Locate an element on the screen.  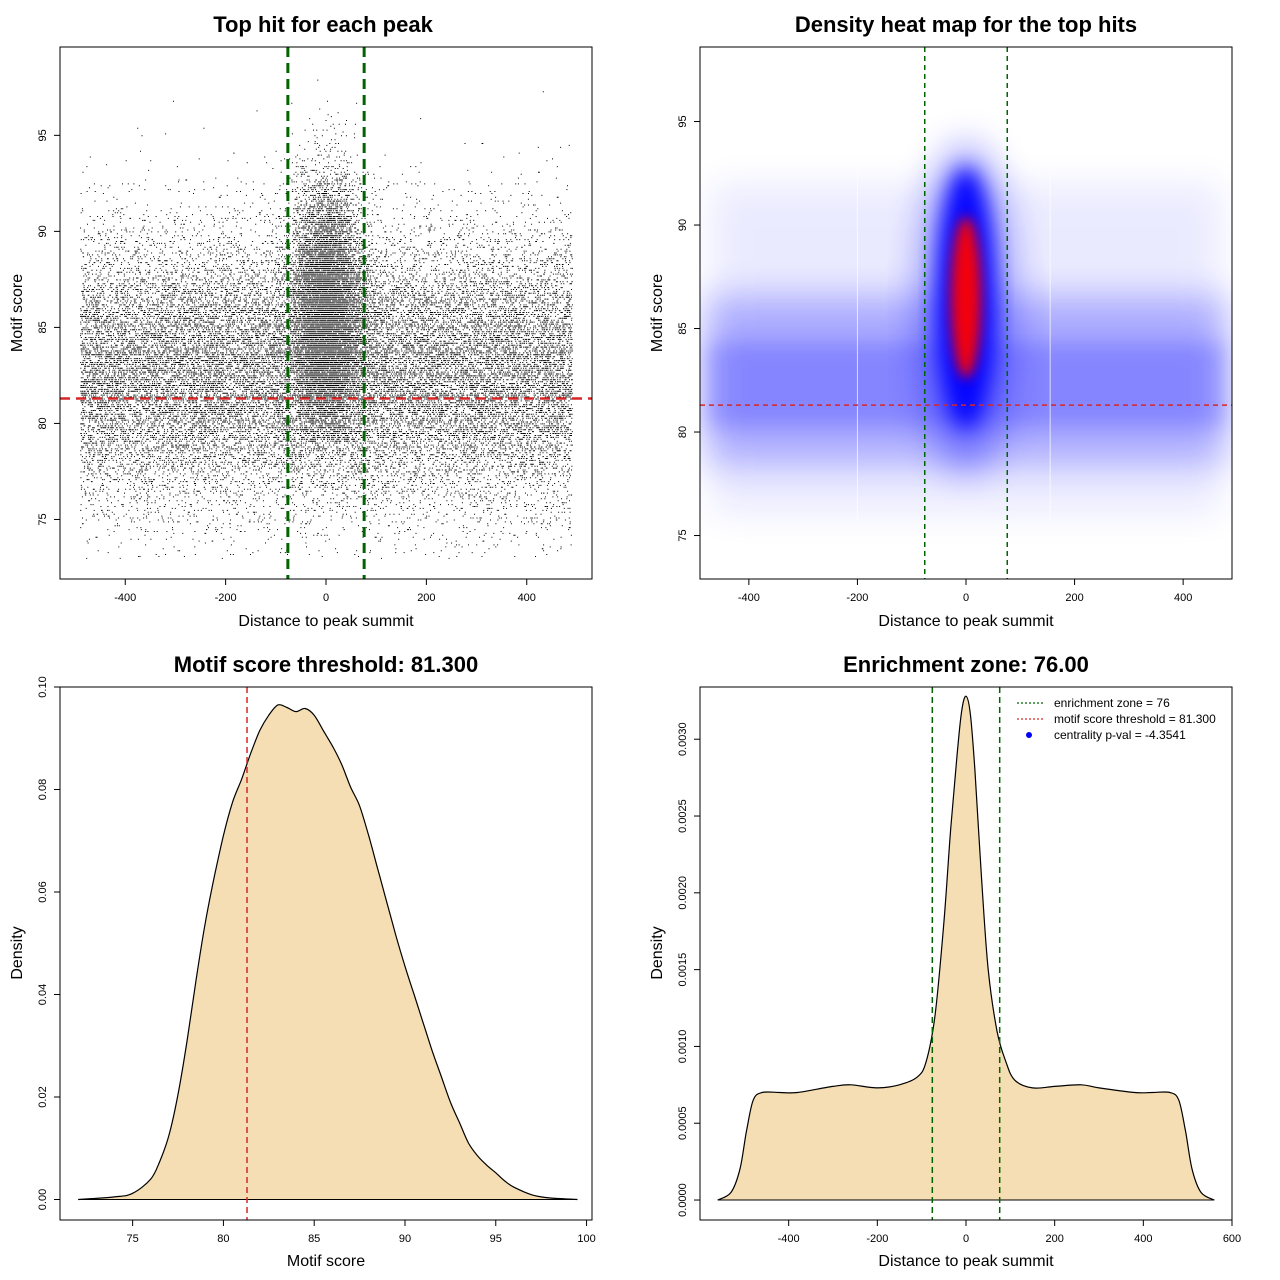
heatmap-x-label: Distance to peak summit is located at coordinates (966, 621).